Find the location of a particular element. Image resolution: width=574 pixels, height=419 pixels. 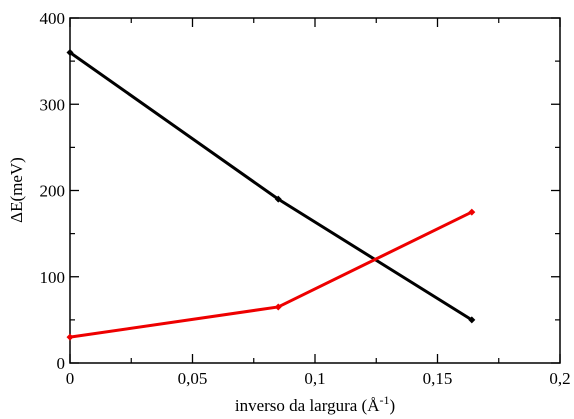

x-tick-label: 0,1 is located at coordinates (314, 378).